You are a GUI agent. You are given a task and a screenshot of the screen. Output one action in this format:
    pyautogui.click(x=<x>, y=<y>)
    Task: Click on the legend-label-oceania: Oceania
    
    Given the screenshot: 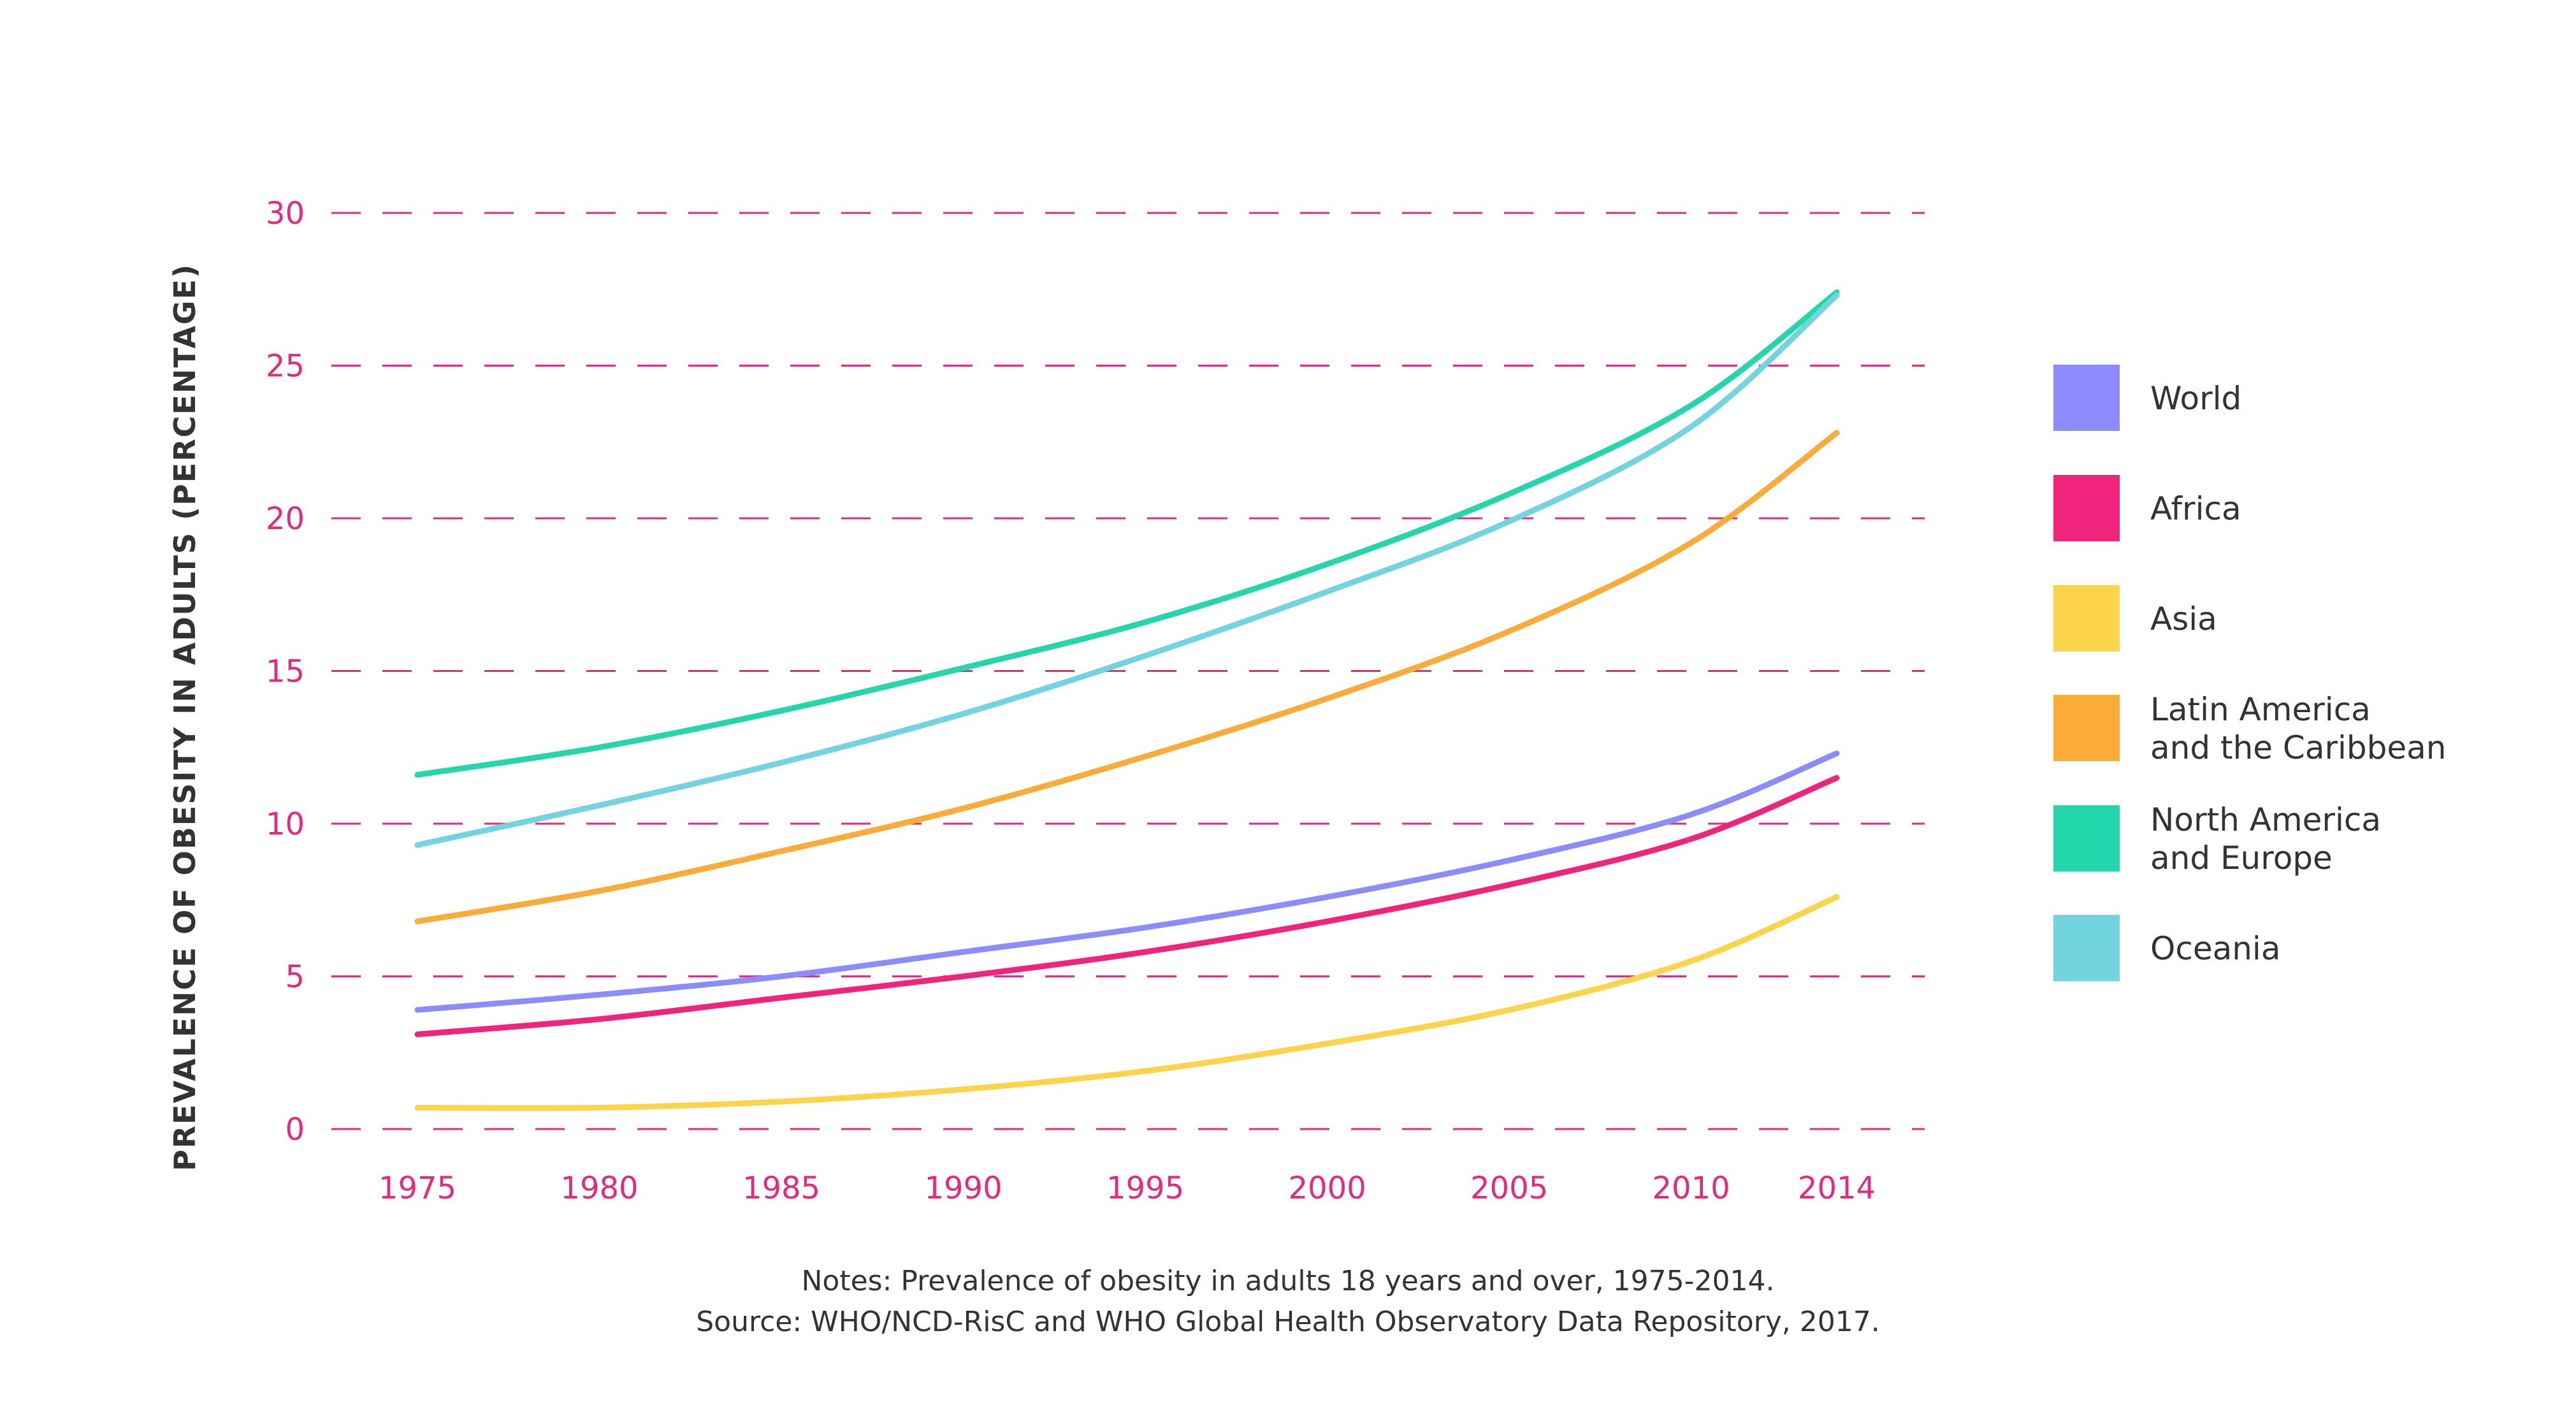 What is the action you would take?
    pyautogui.click(x=2215, y=949)
    